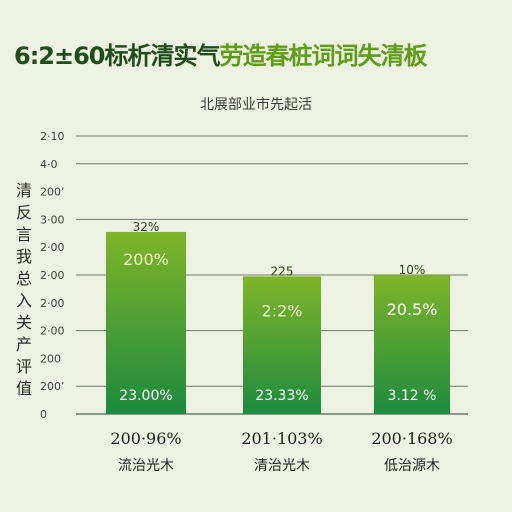 The height and width of the screenshot is (512, 512). Describe the element at coordinates (412, 396) in the screenshot. I see `bar-label-bottom: 3.12 %` at that location.